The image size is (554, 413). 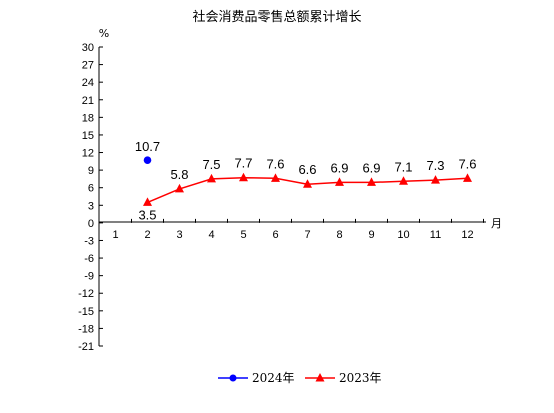 What do you see at coordinates (89, 259) in the screenshot?
I see `y-tick-label: -6` at bounding box center [89, 259].